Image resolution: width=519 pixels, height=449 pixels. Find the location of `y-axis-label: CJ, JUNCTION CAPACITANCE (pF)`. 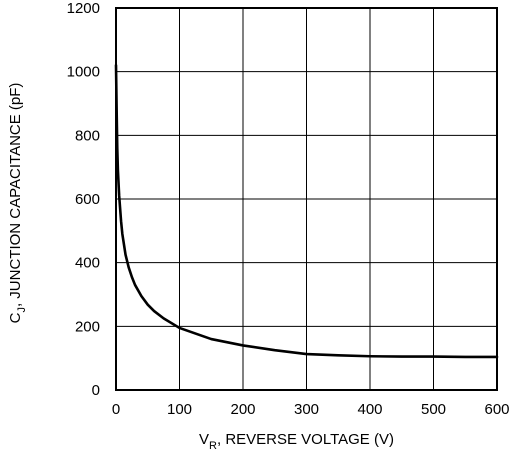

y-axis-label: CJ, JUNCTION CAPACITANCE (pF) is located at coordinates (17, 203).